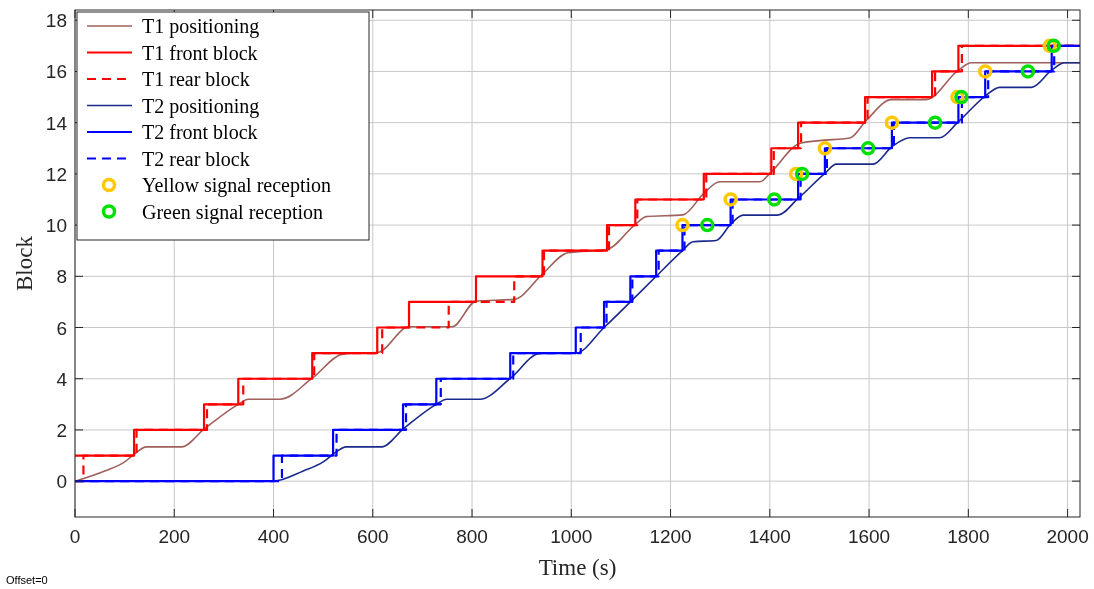  Describe the element at coordinates (56, 21) in the screenshot. I see `y-tick-label: 18` at that location.